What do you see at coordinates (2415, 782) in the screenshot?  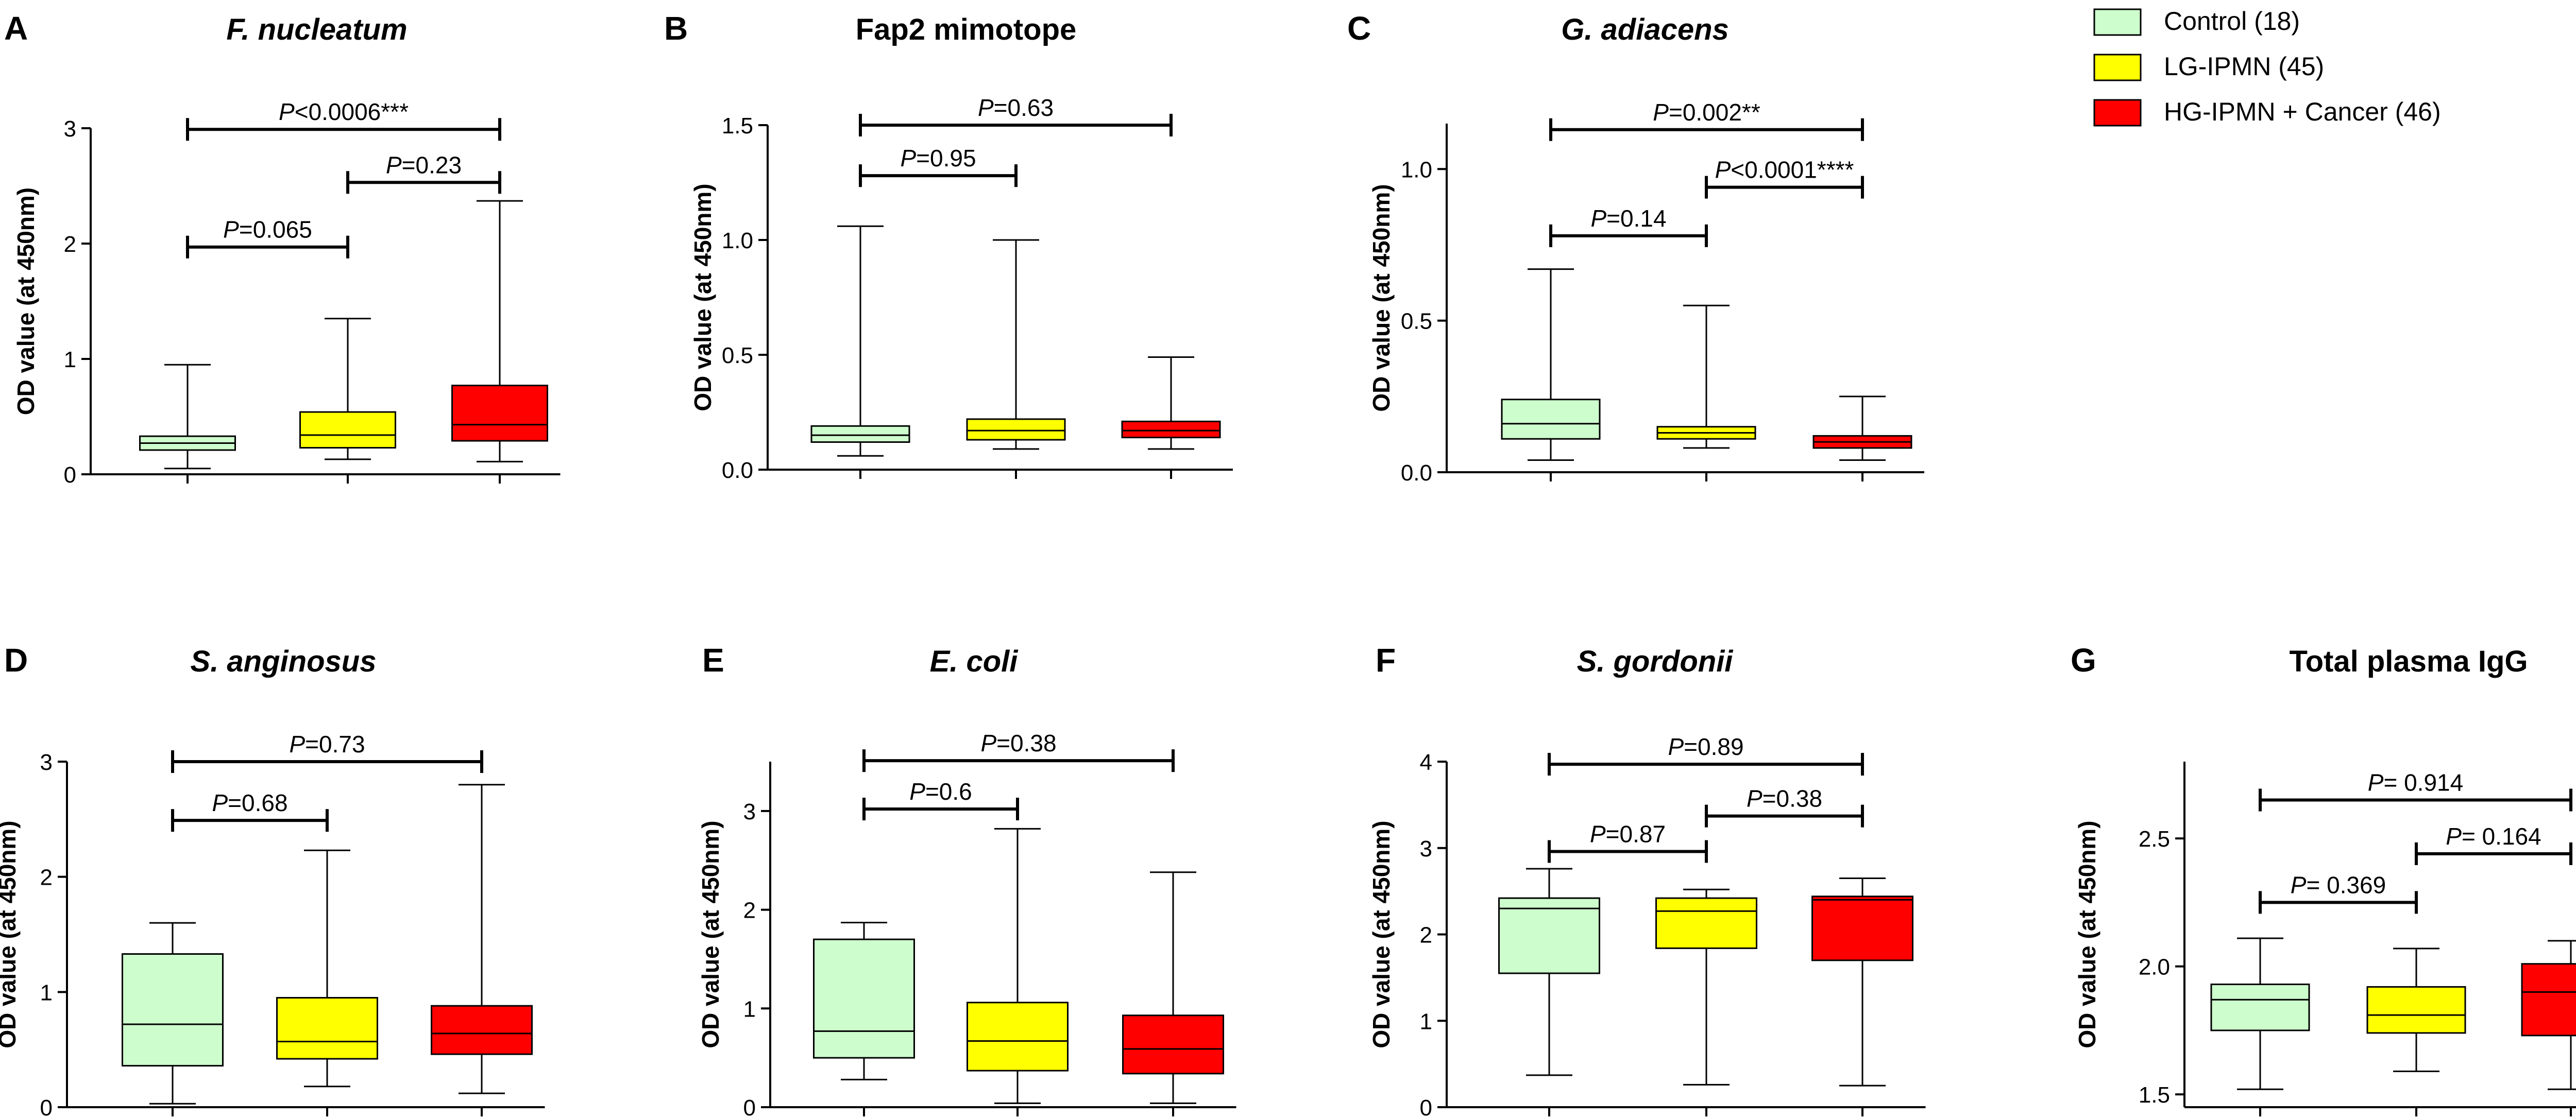 I see `p-value-label: P= 0.914` at bounding box center [2415, 782].